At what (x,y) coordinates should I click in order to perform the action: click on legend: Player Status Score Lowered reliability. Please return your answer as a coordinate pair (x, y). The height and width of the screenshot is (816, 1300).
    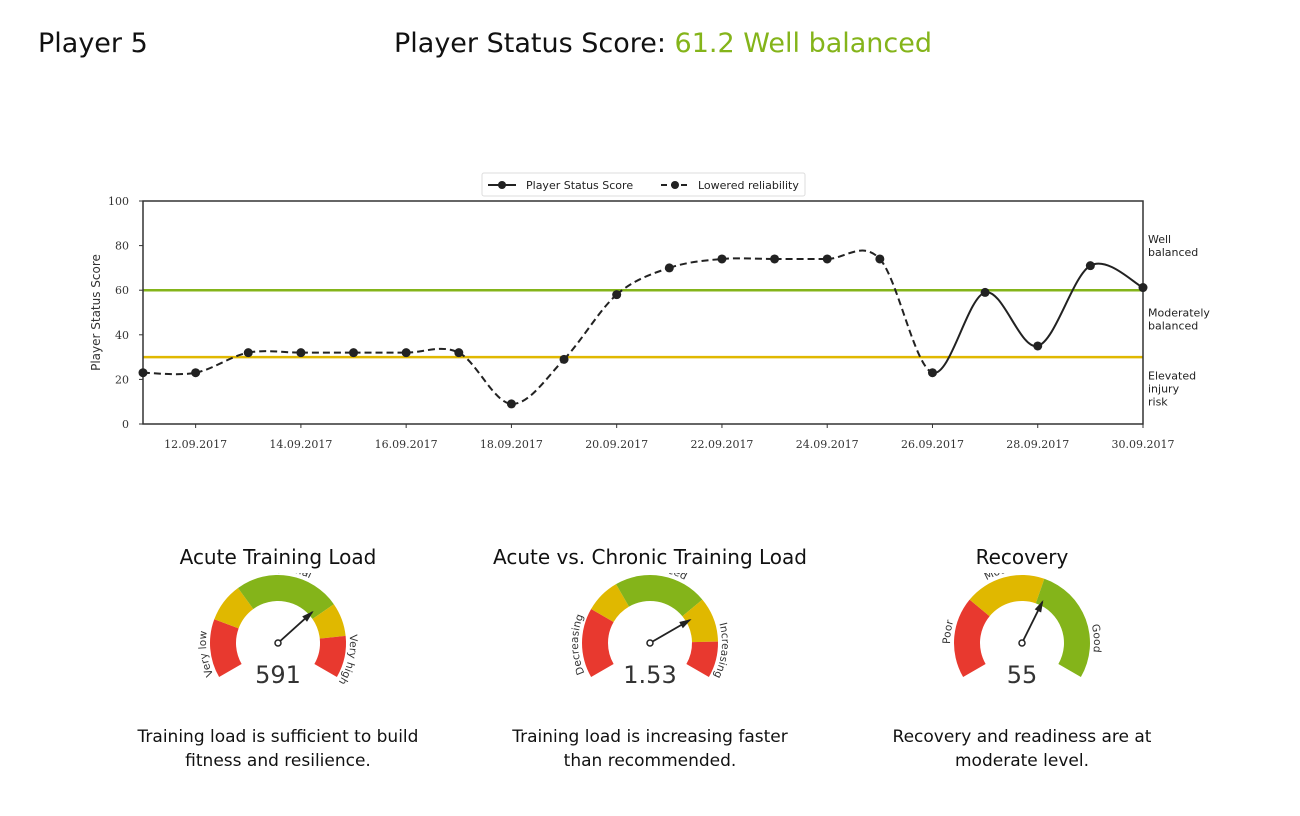
    Looking at the image, I should click on (643, 184).